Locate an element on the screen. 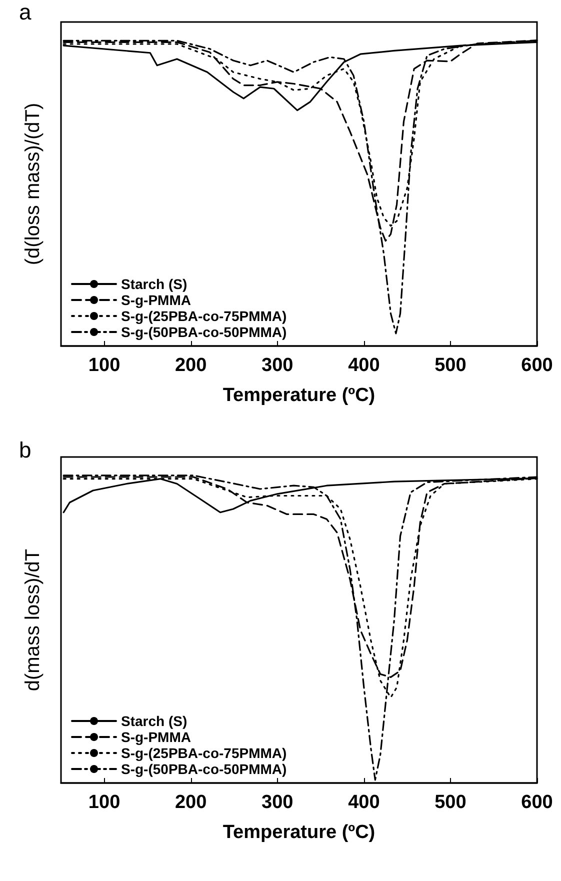 The height and width of the screenshot is (881, 561). chart-title: b is located at coordinates (25, 450).